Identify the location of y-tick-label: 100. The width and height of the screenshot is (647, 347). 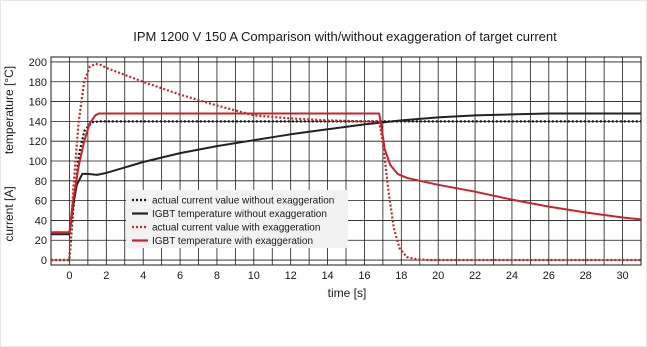
(38, 162).